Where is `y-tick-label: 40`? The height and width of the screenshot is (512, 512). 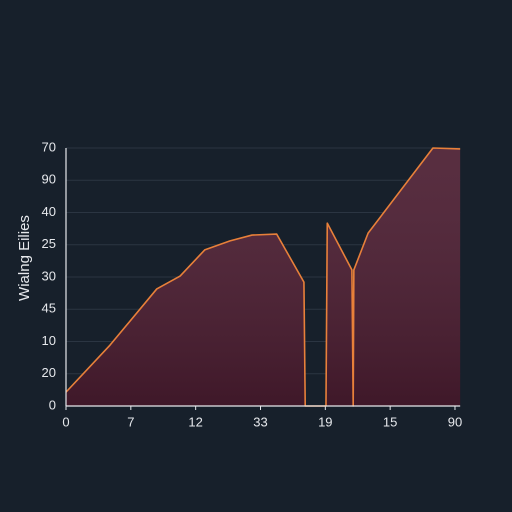 y-tick-label: 40 is located at coordinates (49, 211).